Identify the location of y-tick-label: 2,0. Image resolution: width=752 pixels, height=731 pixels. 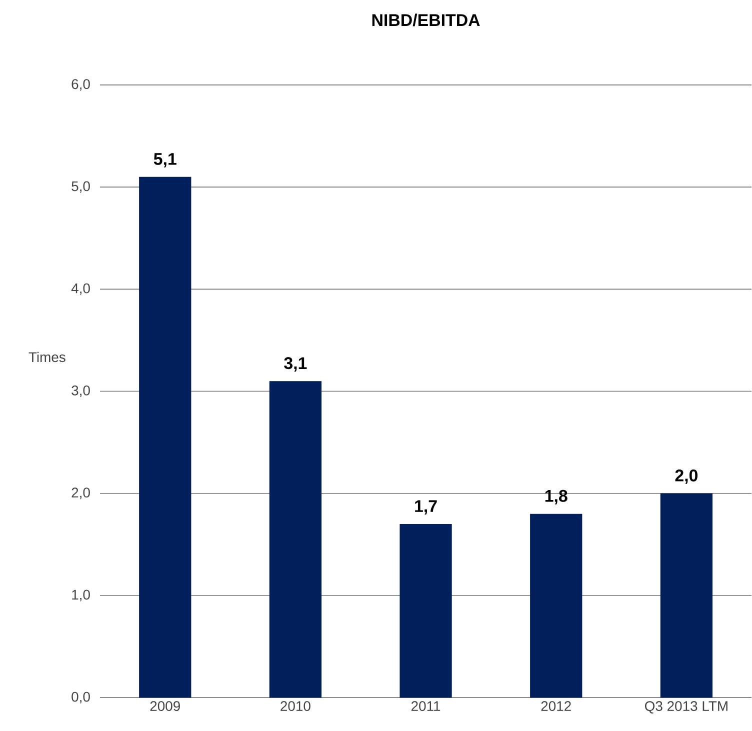
(81, 494).